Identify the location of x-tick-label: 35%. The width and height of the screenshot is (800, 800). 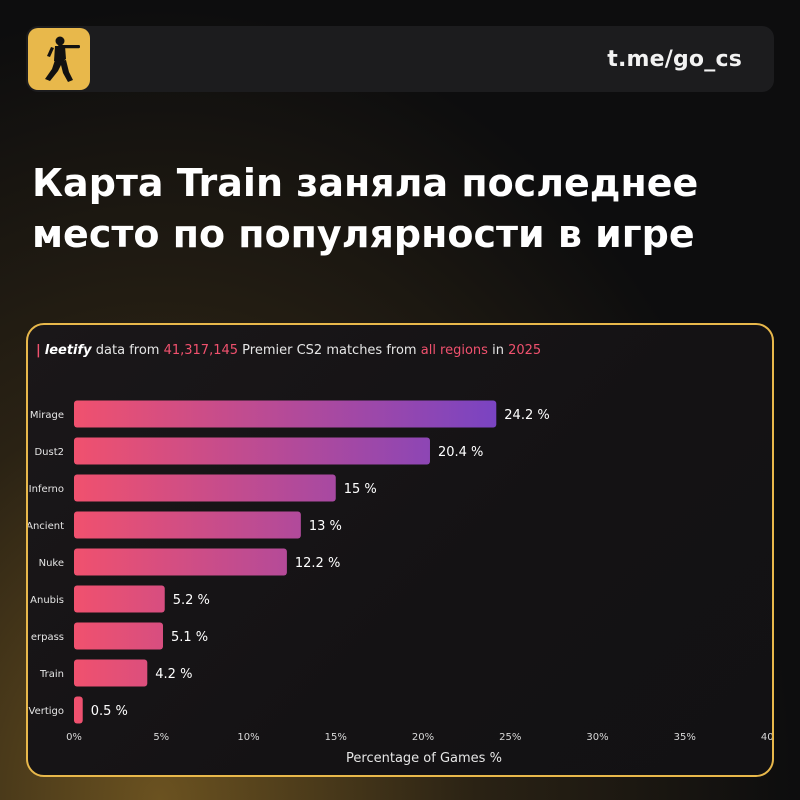
(685, 737).